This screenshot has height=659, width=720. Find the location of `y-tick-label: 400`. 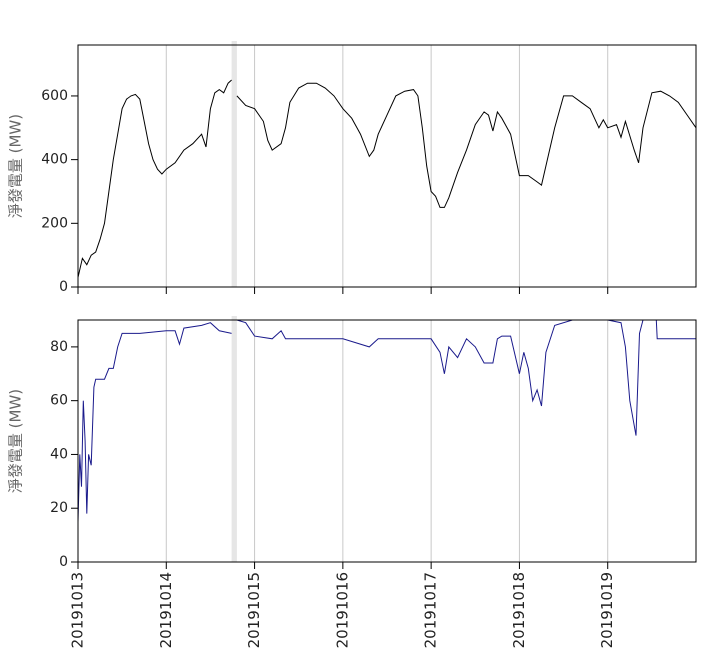

y-tick-label: 400 is located at coordinates (54, 160).